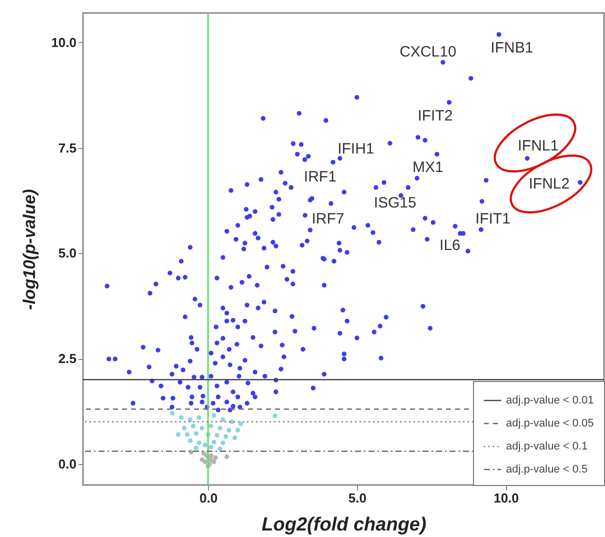 Image resolution: width=605 pixels, height=537 pixels. What do you see at coordinates (328, 219) in the screenshot?
I see `annotation: IRF7` at bounding box center [328, 219].